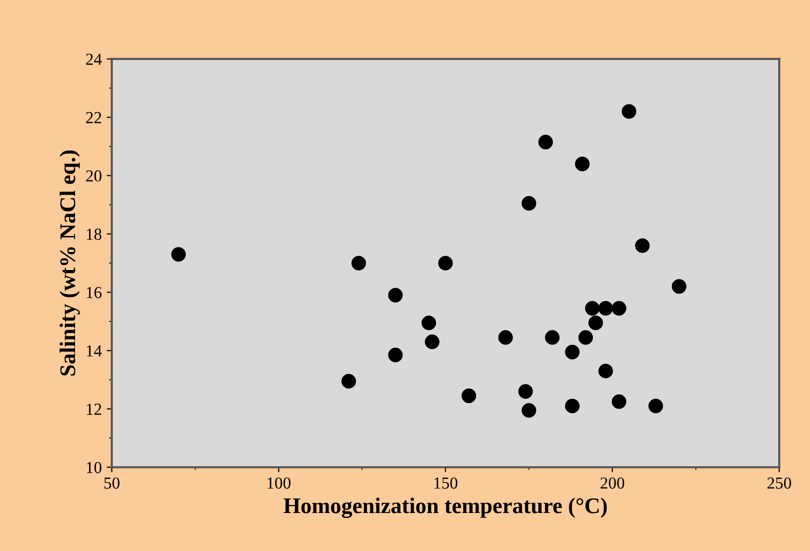 This screenshot has width=810, height=551. I want to click on x-tick-label: 250, so click(779, 483).